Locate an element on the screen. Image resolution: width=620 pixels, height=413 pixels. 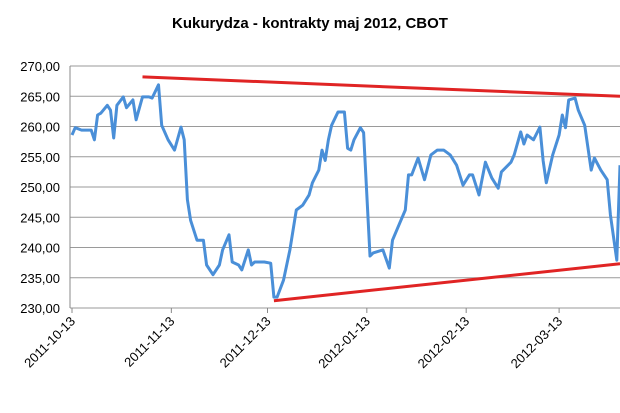
chart-title: Kukurydza - kontrakty maj 2012, CBOT is located at coordinates (310, 23).